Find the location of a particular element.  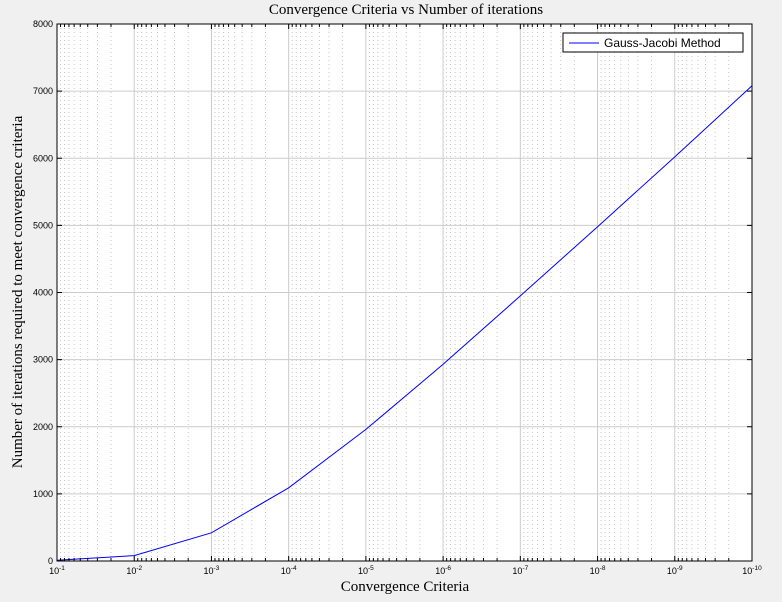

x-tick-label: 10⁻⁴ is located at coordinates (289, 570).